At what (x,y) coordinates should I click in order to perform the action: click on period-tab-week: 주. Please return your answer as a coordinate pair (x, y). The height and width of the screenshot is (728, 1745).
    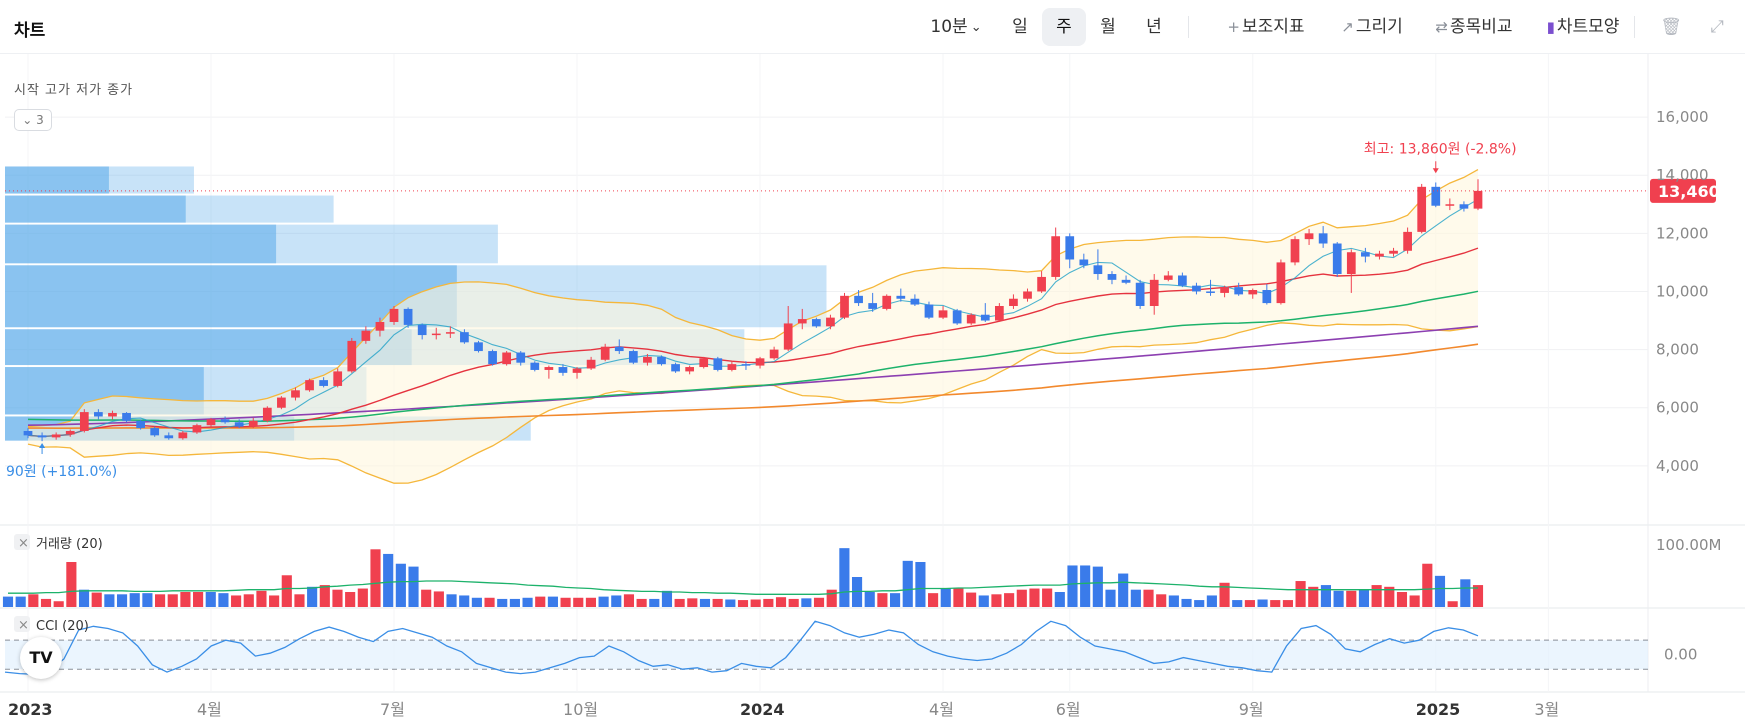
    Looking at the image, I should click on (1064, 27).